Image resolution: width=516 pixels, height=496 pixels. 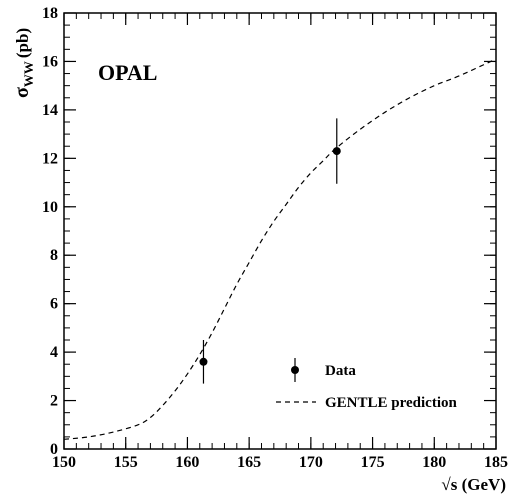 What do you see at coordinates (473, 484) in the screenshot?
I see `x-axis-label: √s (GeV)` at bounding box center [473, 484].